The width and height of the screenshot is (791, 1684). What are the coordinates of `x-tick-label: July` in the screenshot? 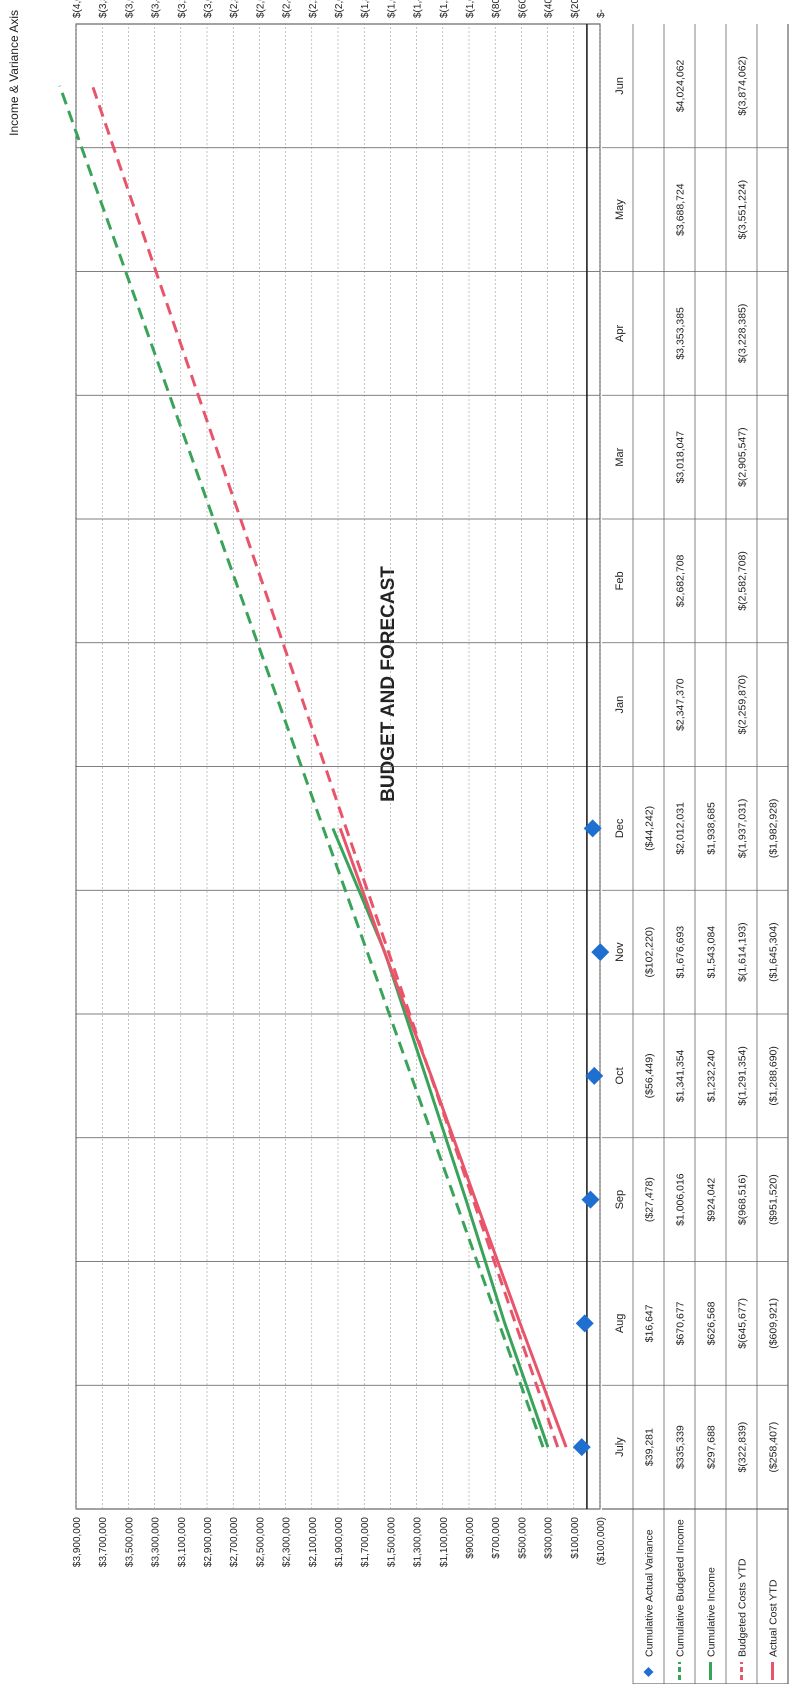 It's located at (620, 1447).